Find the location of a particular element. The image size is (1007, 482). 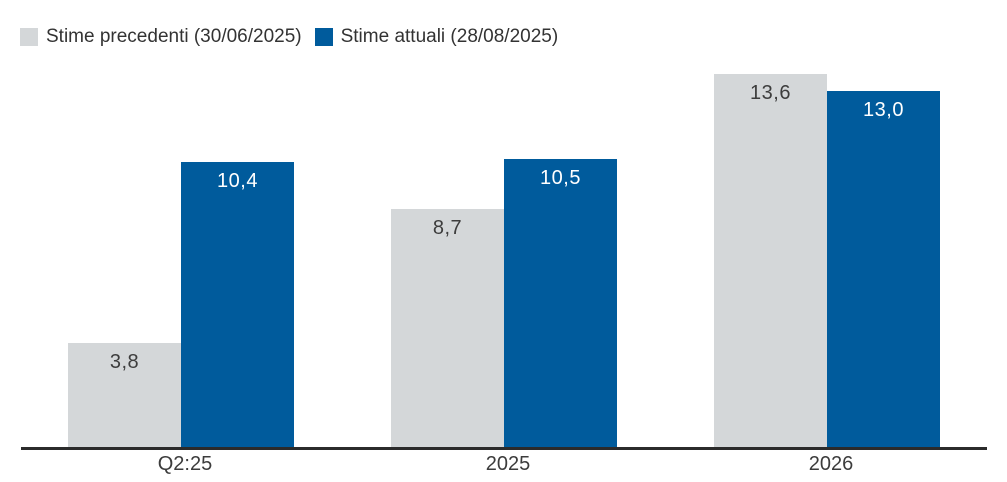

bar-current-2025: 10,5 is located at coordinates (560, 303).